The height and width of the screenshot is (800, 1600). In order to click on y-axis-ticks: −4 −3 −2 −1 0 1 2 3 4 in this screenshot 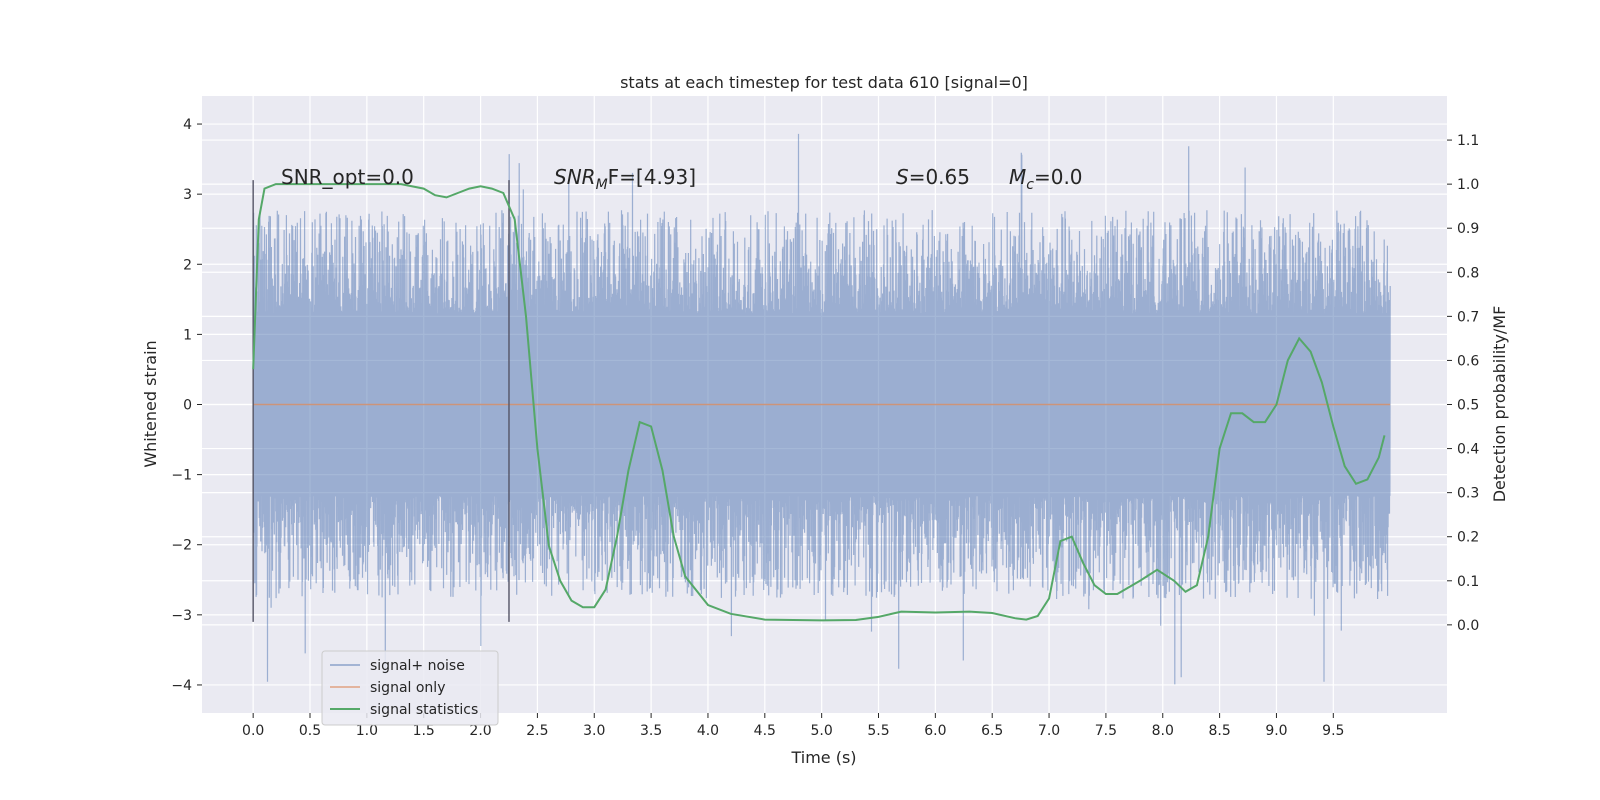, I will do `click(186, 405)`.